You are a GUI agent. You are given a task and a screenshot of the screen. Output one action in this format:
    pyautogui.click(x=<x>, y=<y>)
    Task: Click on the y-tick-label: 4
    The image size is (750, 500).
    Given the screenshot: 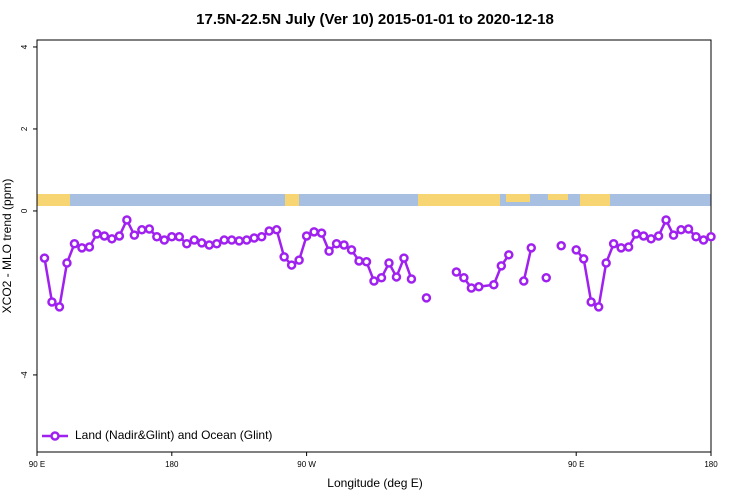 What is the action you would take?
    pyautogui.click(x=24, y=46)
    